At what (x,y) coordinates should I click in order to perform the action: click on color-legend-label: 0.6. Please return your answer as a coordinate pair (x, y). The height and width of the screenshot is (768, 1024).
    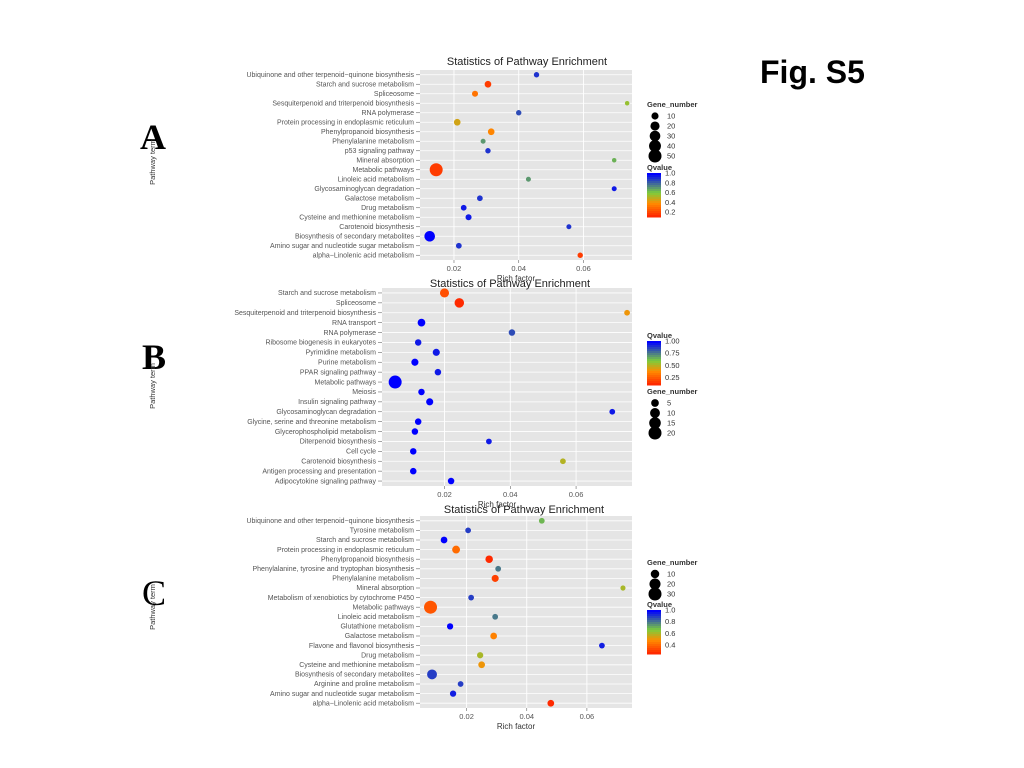
    Looking at the image, I should click on (670, 192).